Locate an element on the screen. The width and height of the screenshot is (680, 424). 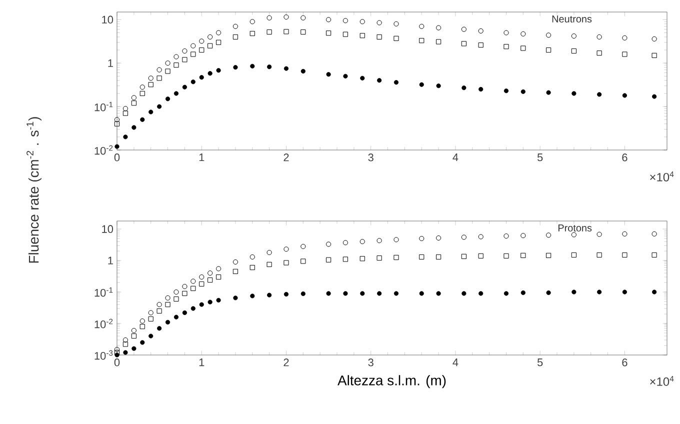
y-tick-label: 10 is located at coordinates (108, 229).